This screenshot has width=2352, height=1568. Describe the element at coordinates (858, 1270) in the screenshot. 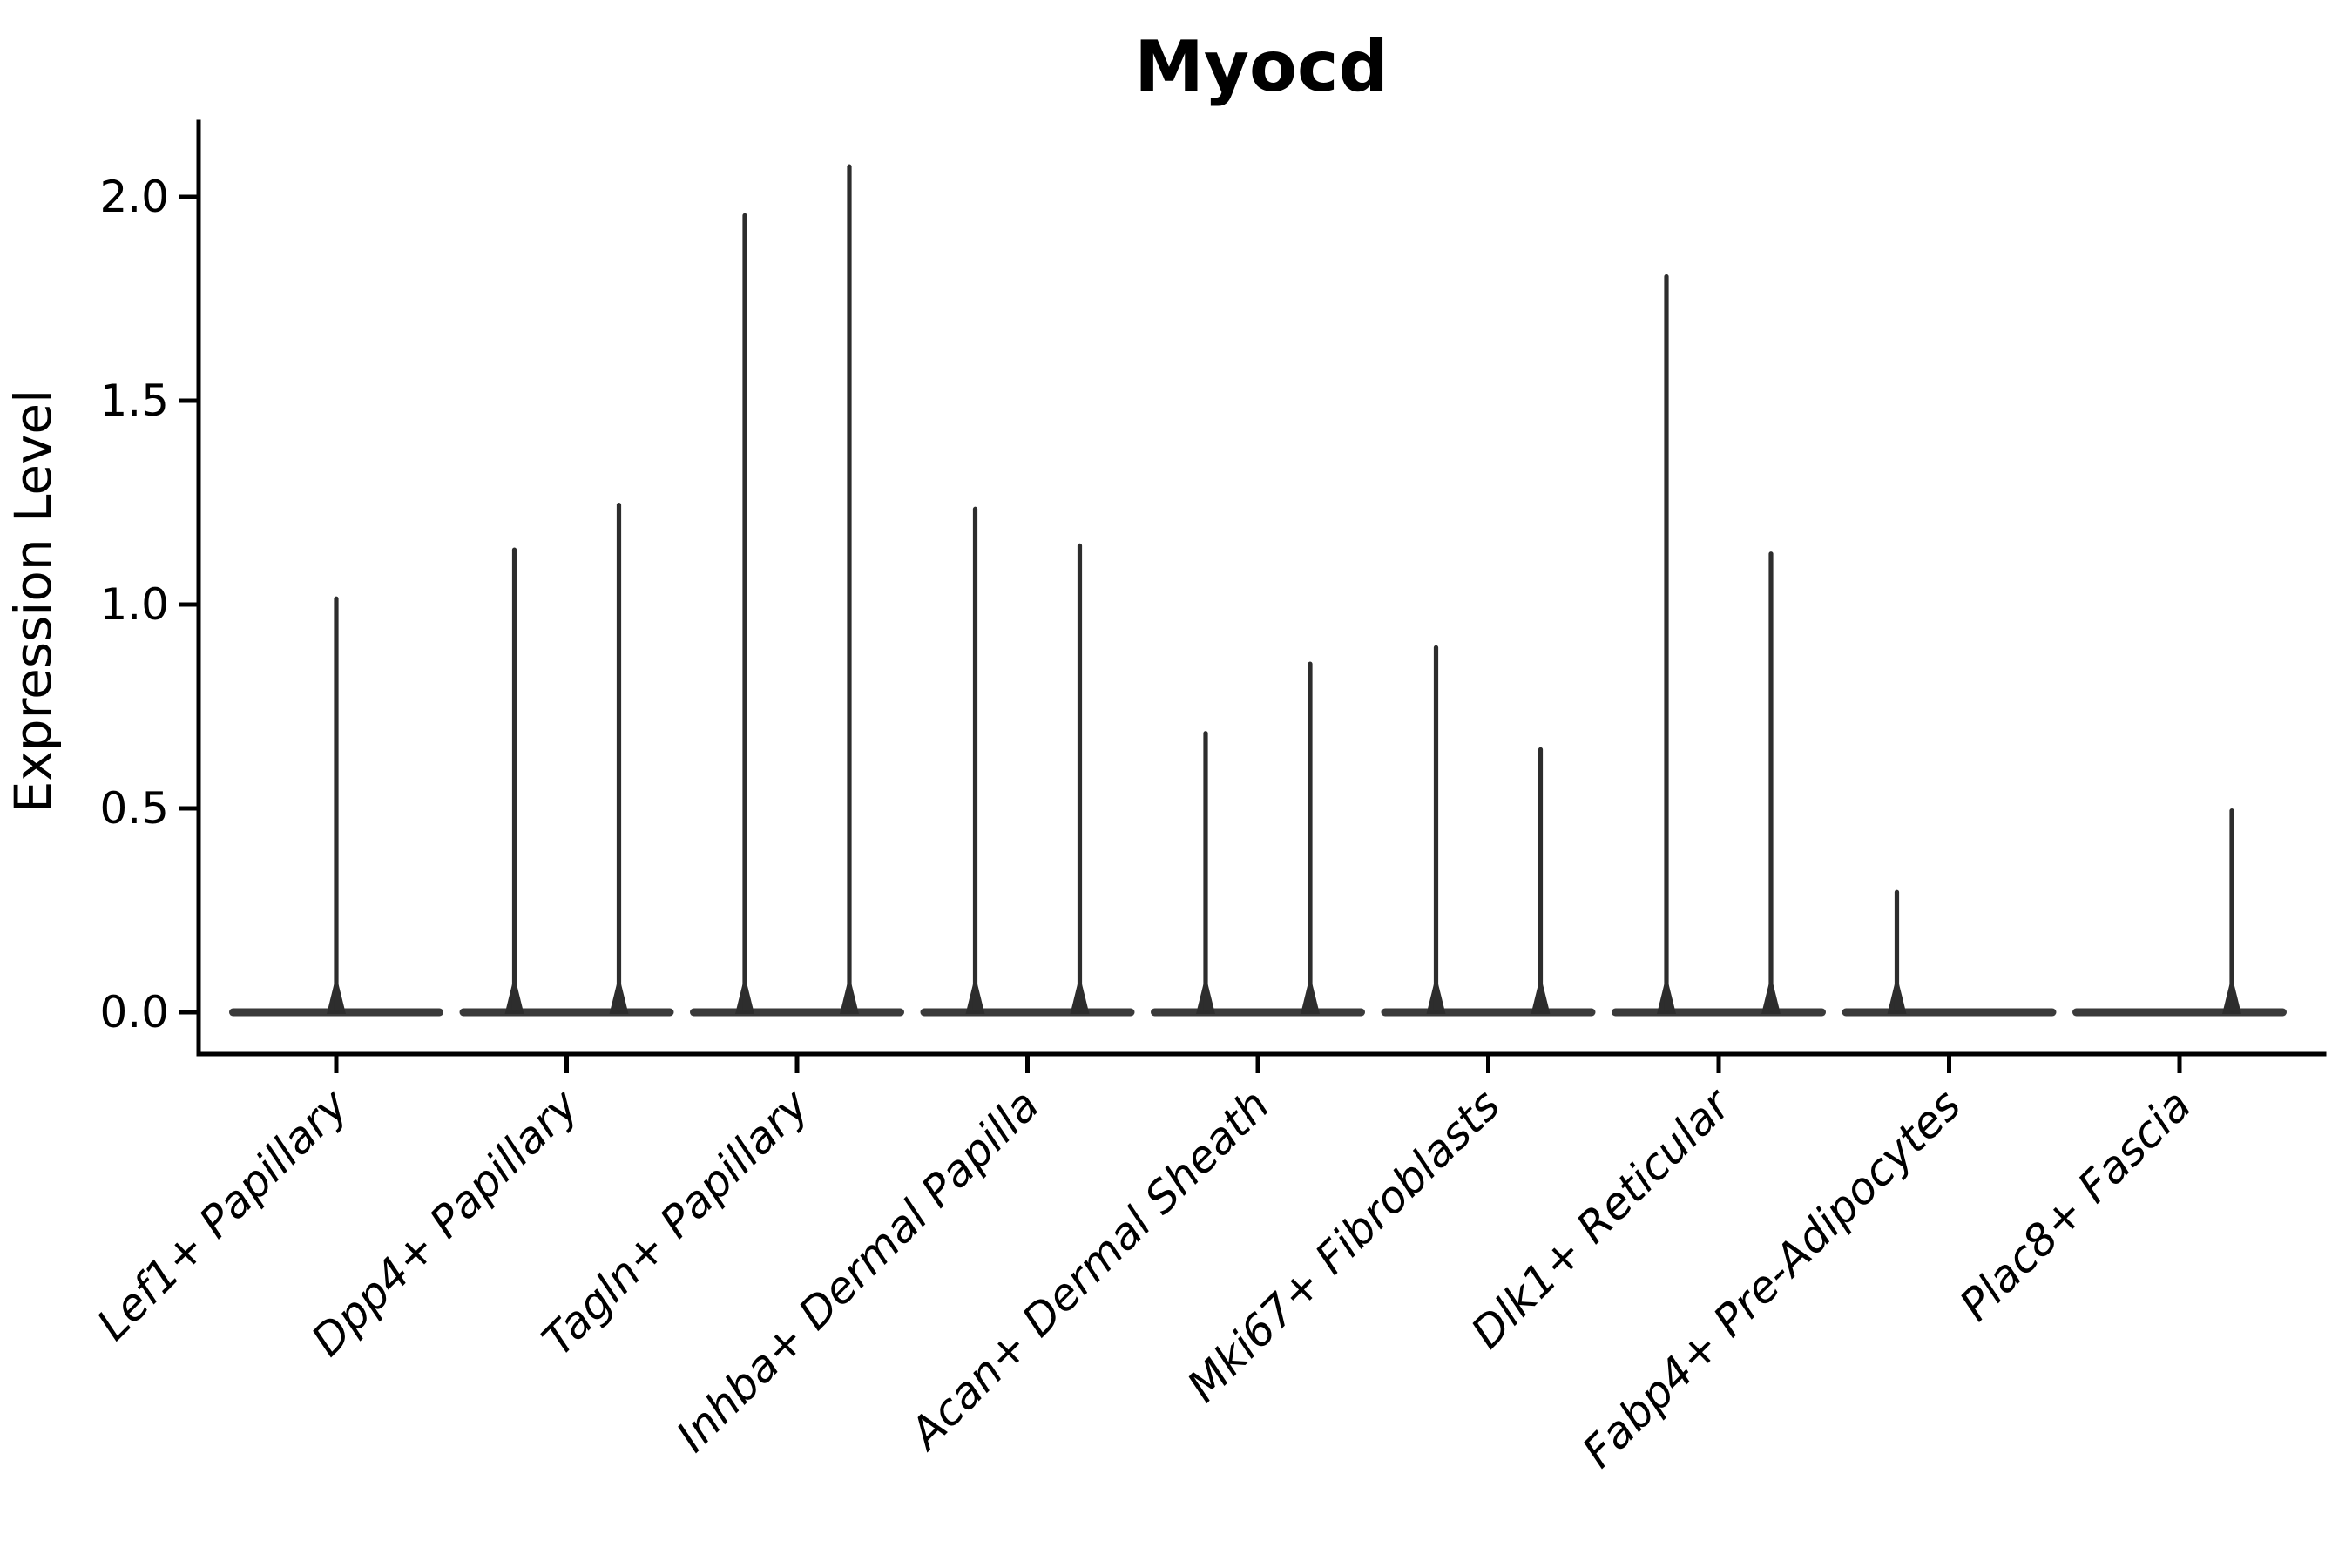

I see `x-tick-label: Inhba+ Dermal Papilla` at that location.